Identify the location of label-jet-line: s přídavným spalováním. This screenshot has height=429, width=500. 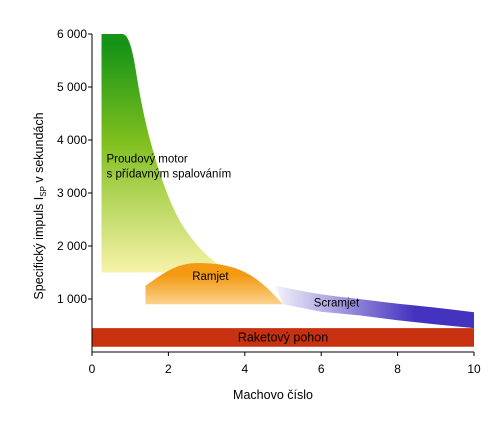
(169, 174).